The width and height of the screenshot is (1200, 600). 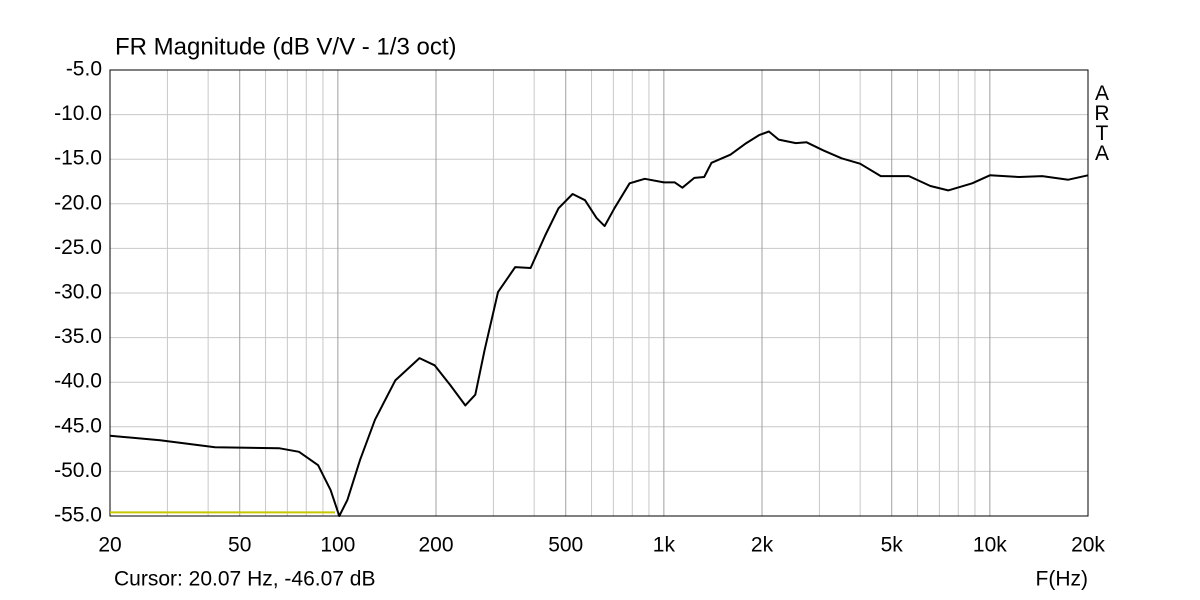 I want to click on y-tick-label: -10.0, so click(x=78, y=113).